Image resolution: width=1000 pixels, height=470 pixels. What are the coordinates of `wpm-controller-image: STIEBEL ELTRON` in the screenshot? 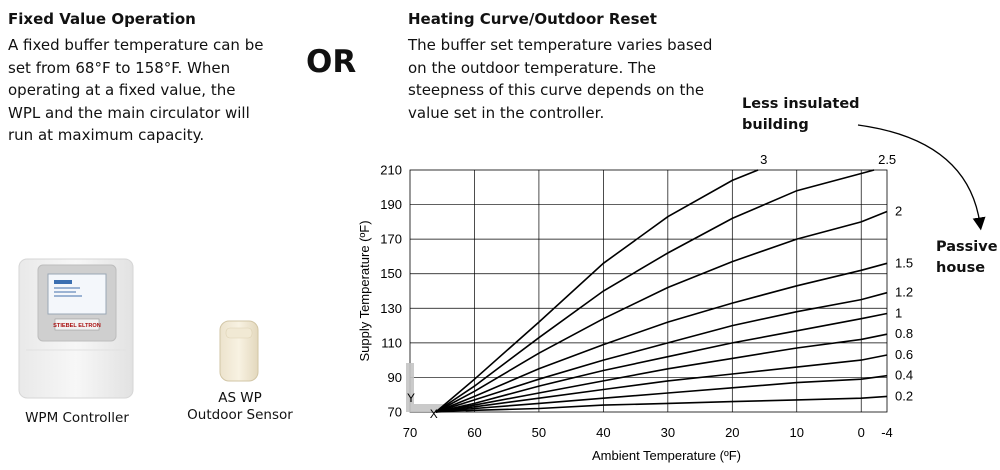 It's located at (76, 328).